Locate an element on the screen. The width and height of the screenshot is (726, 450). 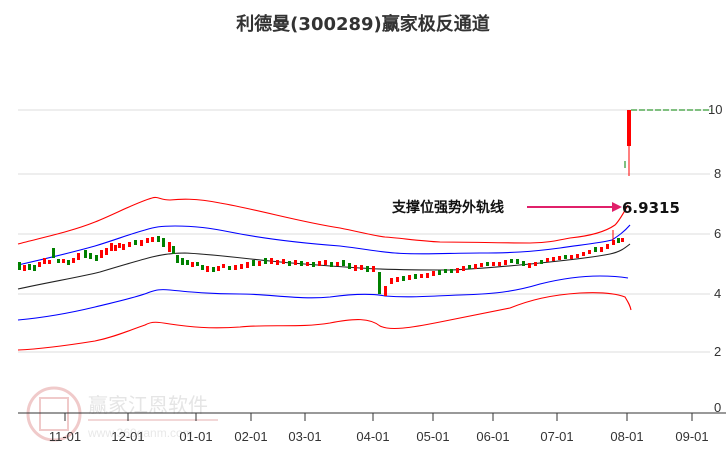
watermark-url: www.360ganm.com is located at coordinates (140, 433).